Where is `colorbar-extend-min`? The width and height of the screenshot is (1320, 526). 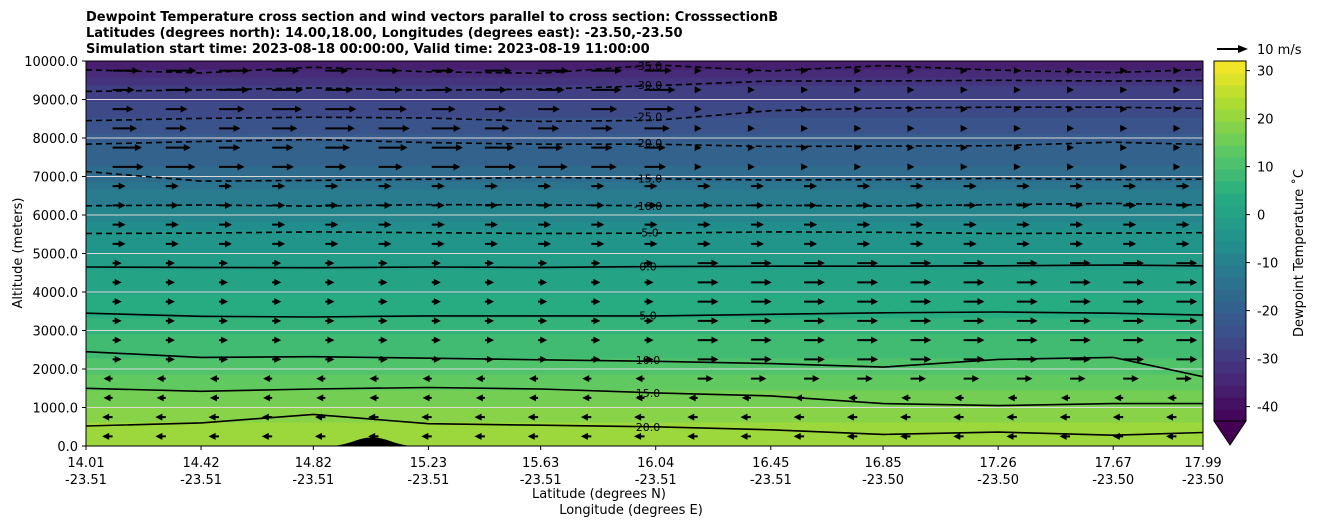 colorbar-extend-min is located at coordinates (1230, 433).